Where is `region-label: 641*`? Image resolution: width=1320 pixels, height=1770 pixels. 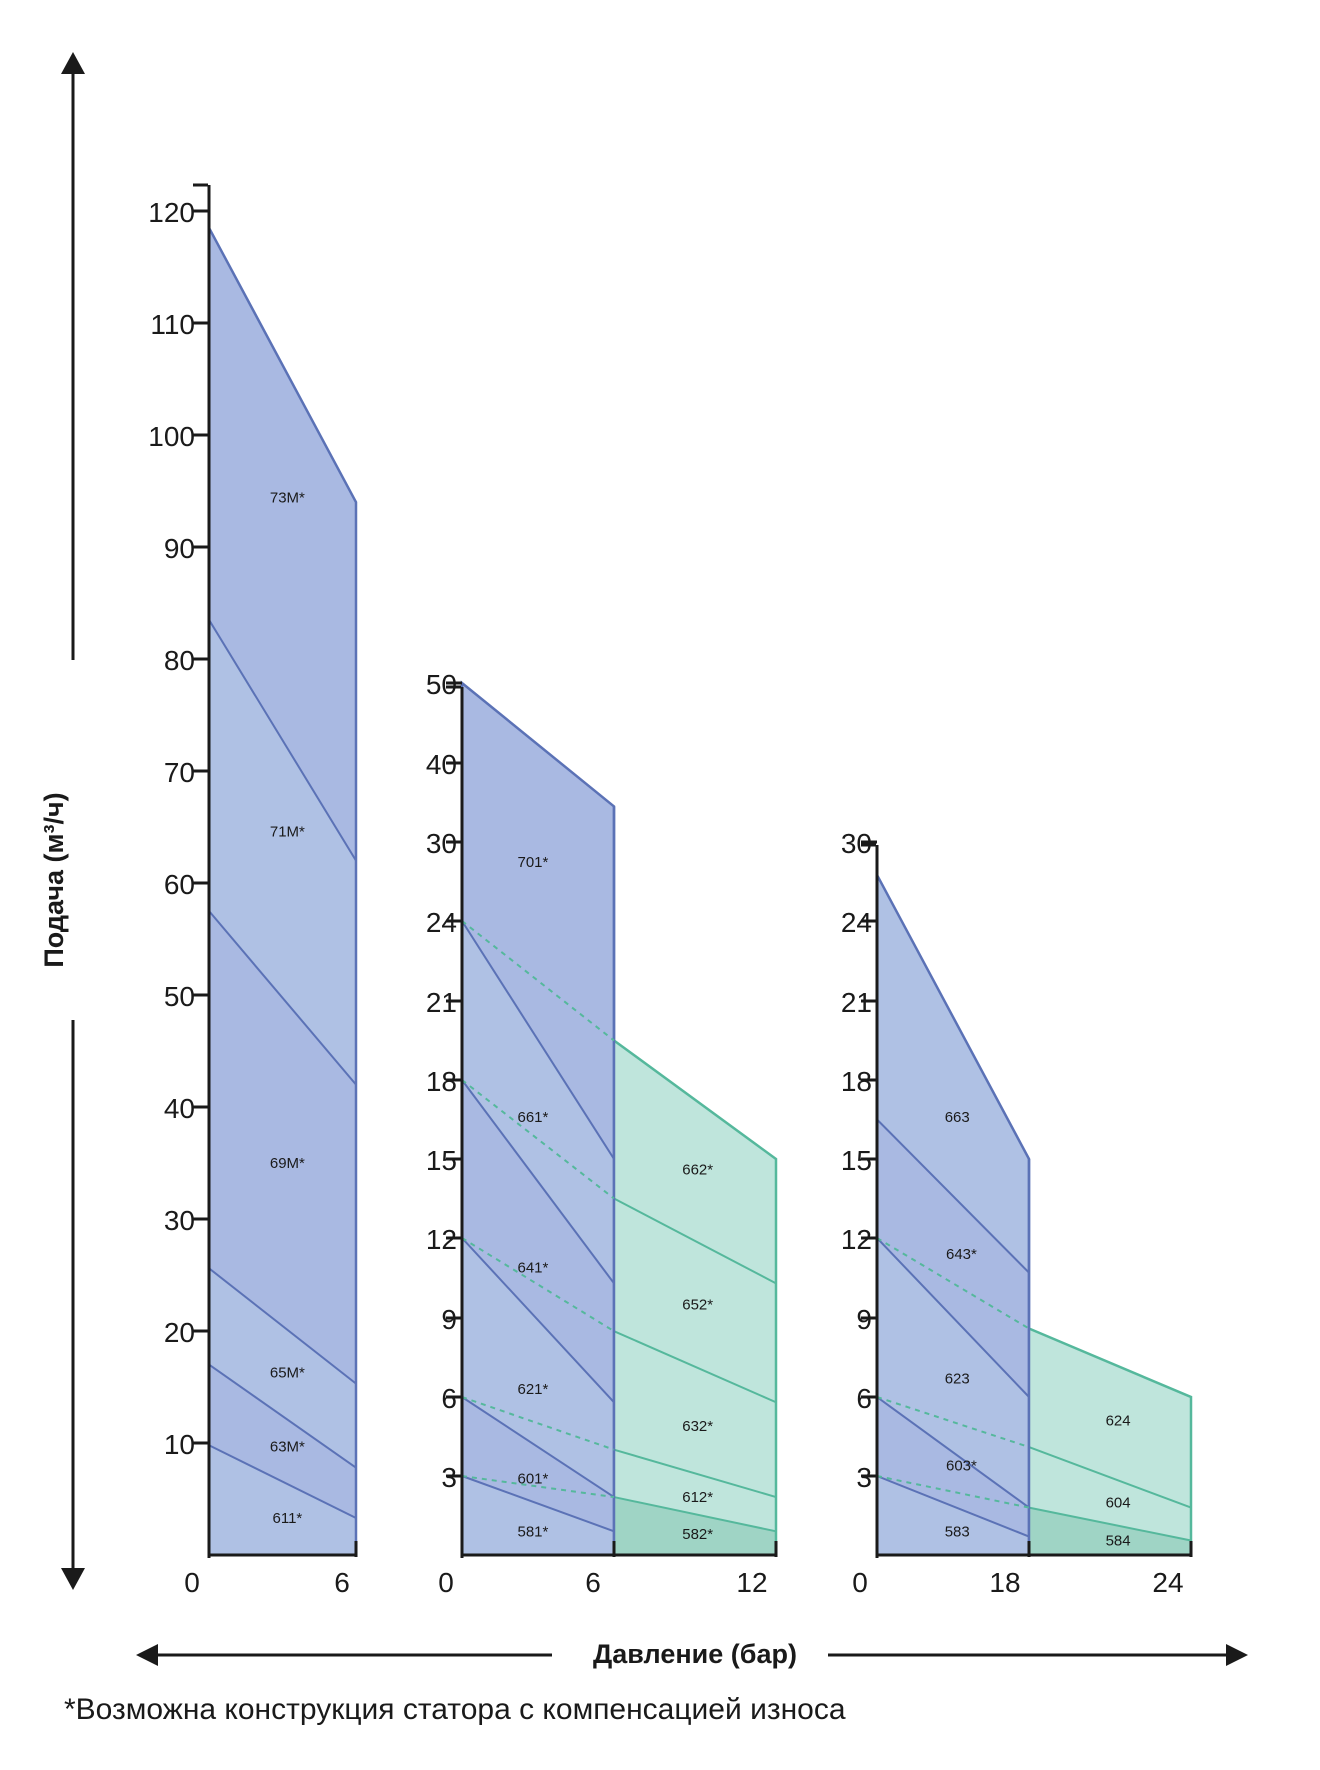
region-label: 641* is located at coordinates (532, 1267).